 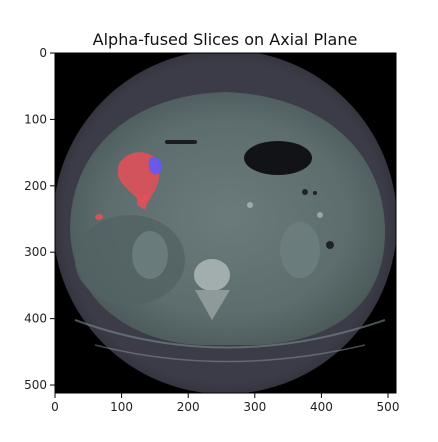 I want to click on y-tick-label: 100, so click(x=35, y=119).